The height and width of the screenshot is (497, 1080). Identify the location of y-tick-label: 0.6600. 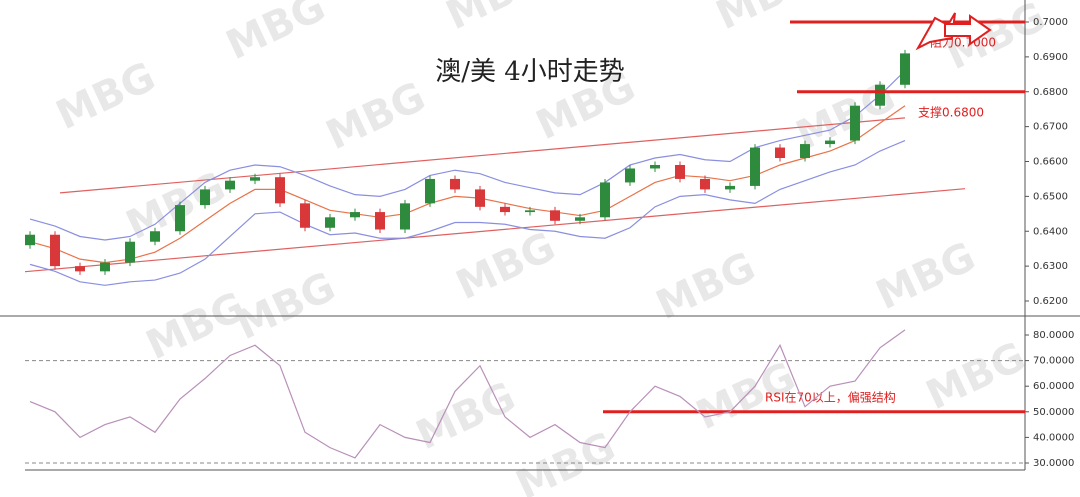
(1050, 162).